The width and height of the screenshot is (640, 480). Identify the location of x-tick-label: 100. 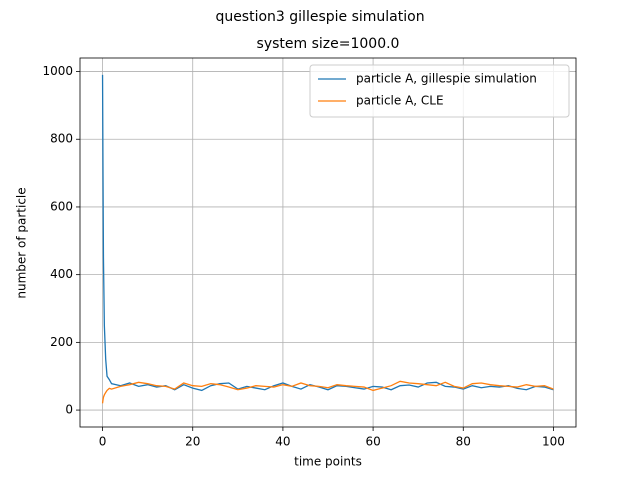
(553, 442).